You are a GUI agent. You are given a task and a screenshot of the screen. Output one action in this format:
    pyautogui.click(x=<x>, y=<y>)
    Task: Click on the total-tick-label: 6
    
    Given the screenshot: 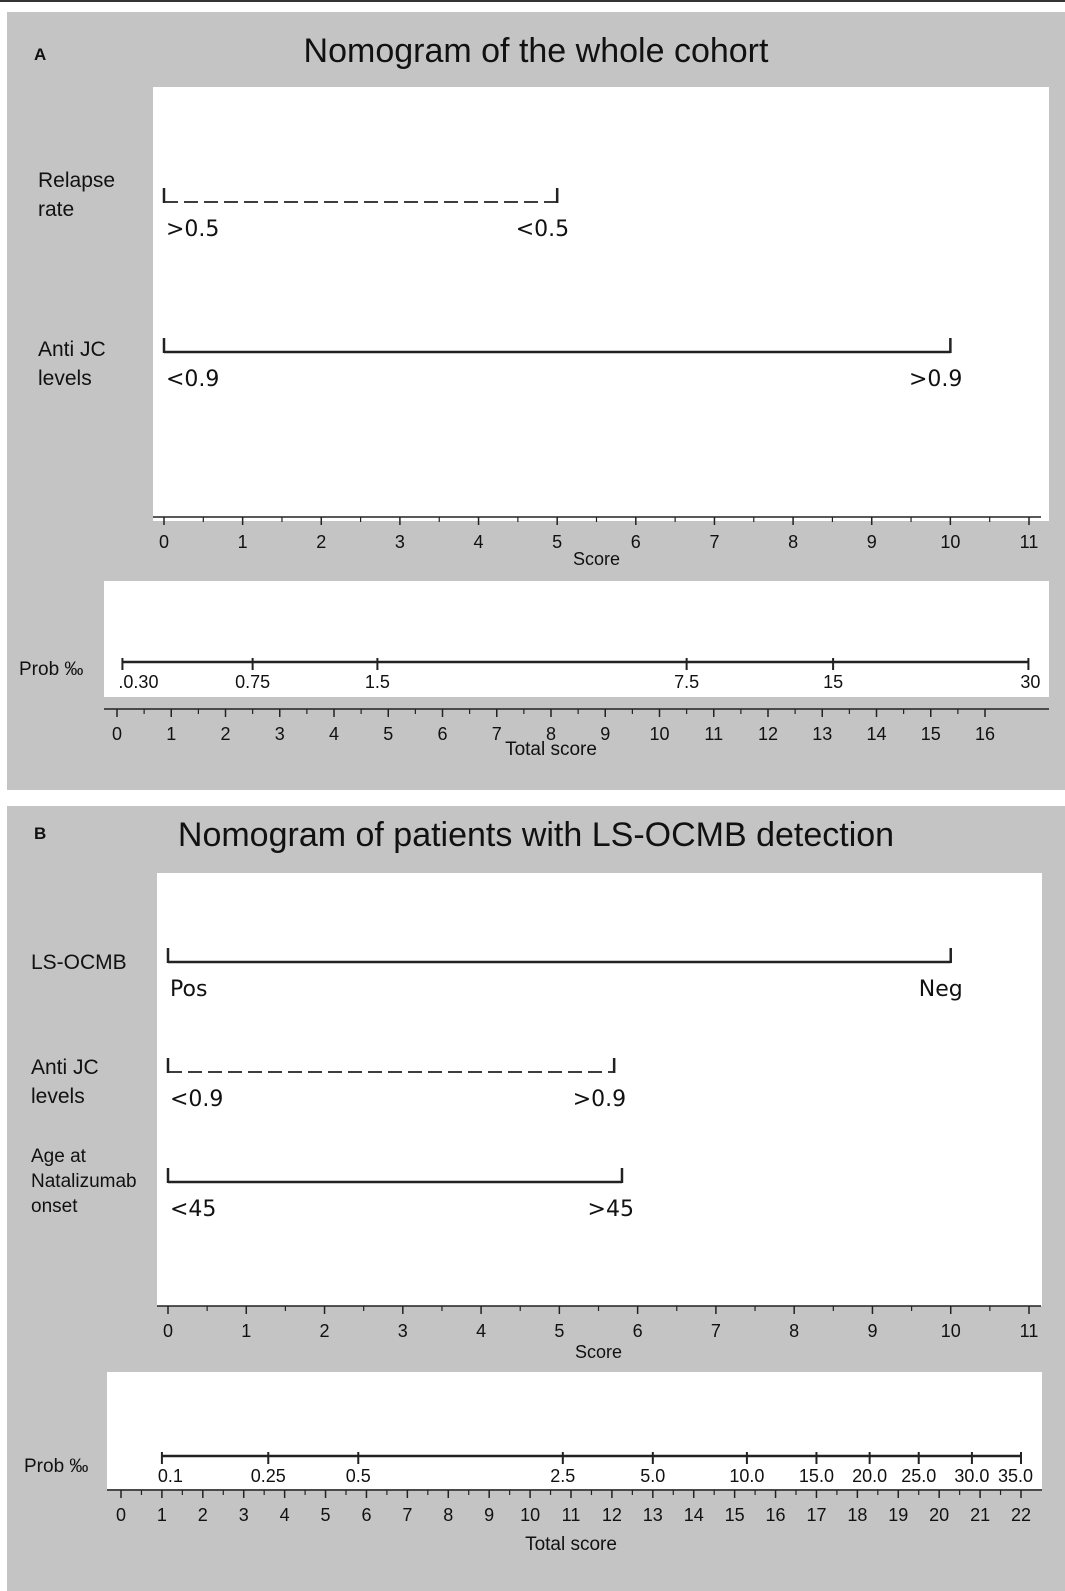 What is the action you would take?
    pyautogui.click(x=366, y=1515)
    